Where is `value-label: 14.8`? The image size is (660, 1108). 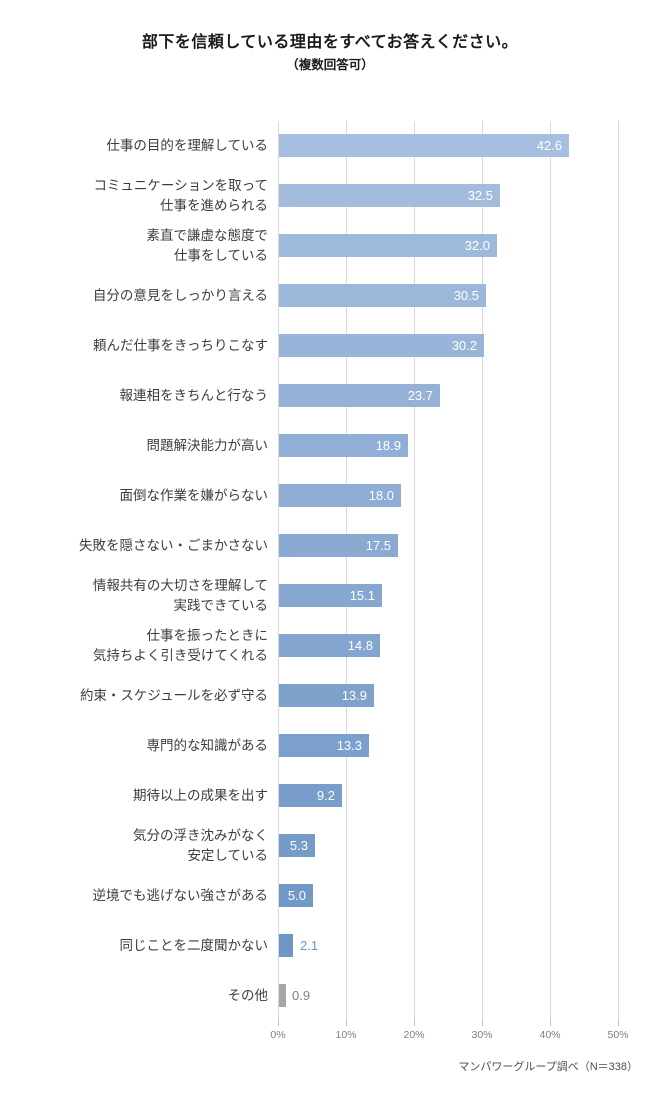
value-label: 14.8 is located at coordinates (360, 645).